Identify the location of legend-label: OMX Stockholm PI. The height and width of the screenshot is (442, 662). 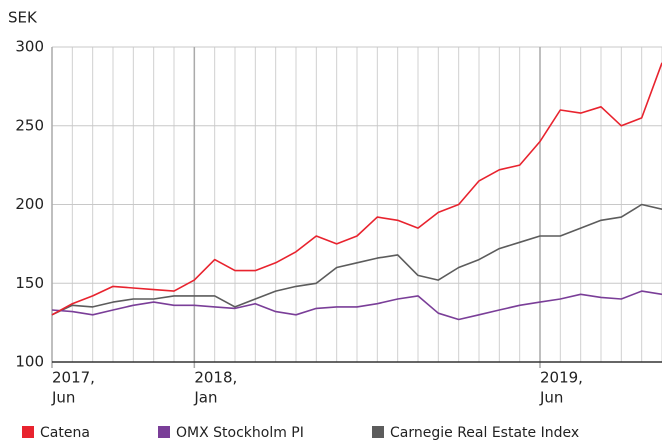
(240, 433).